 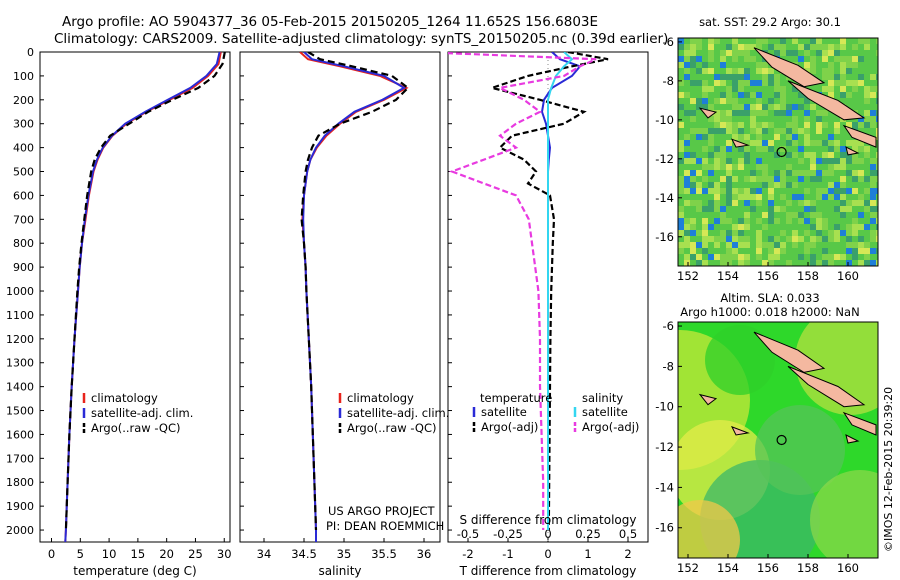 What do you see at coordinates (668, 326) in the screenshot?
I see `lat-tick-label: -6` at bounding box center [668, 326].